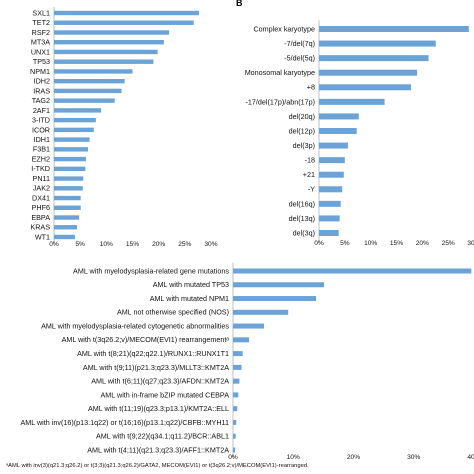  What do you see at coordinates (40, 42) in the screenshot?
I see `category-label: MT3A` at bounding box center [40, 42].